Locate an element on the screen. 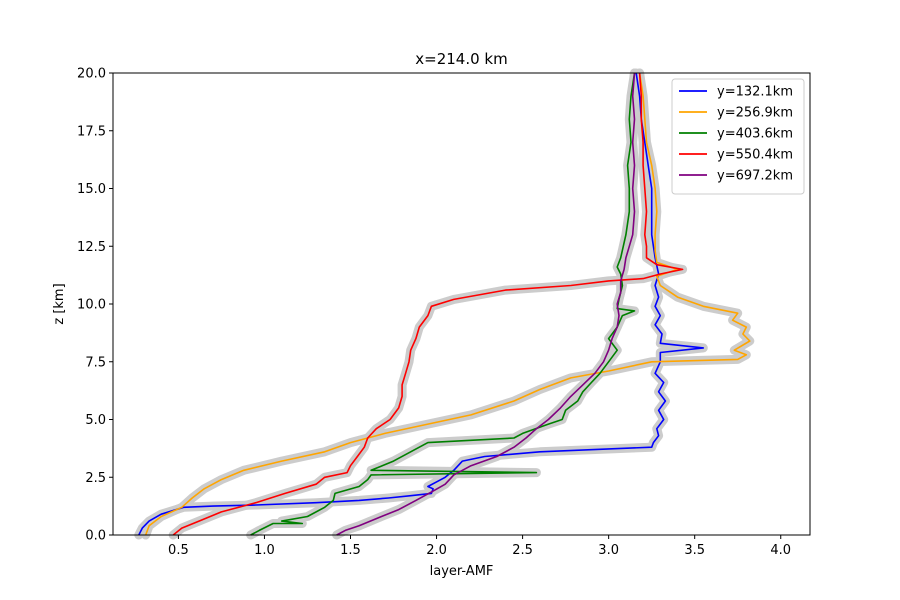 The image size is (900, 600). legend-label-5: y=697.2km is located at coordinates (755, 176).